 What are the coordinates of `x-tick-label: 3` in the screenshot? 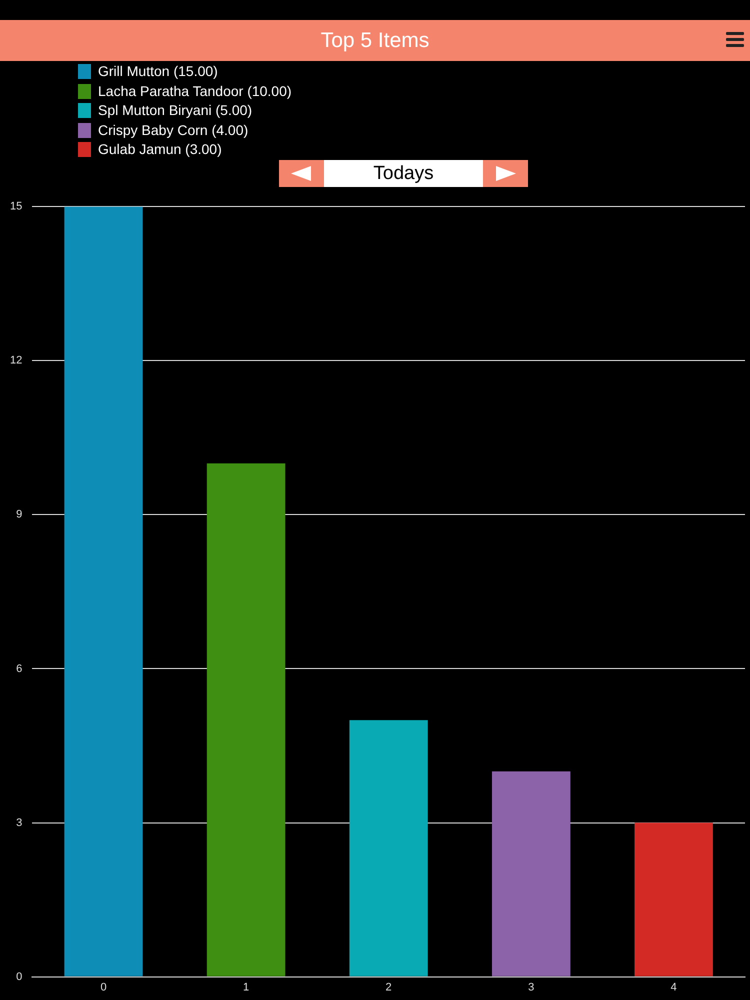 It's located at (531, 987).